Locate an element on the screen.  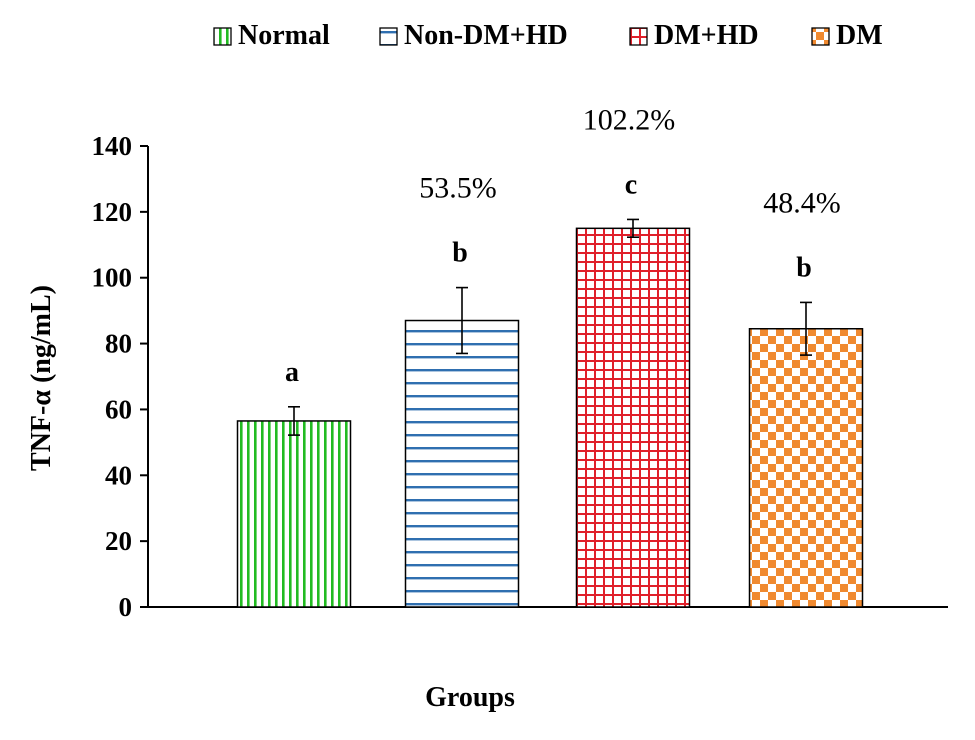
bar-dm-hd is located at coordinates (633, 417).